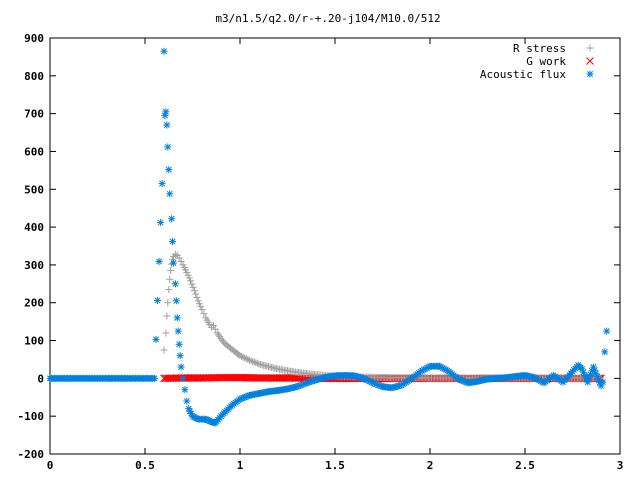 The height and width of the screenshot is (480, 640). What do you see at coordinates (34, 38) in the screenshot?
I see `y-tick-label: 900` at bounding box center [34, 38].